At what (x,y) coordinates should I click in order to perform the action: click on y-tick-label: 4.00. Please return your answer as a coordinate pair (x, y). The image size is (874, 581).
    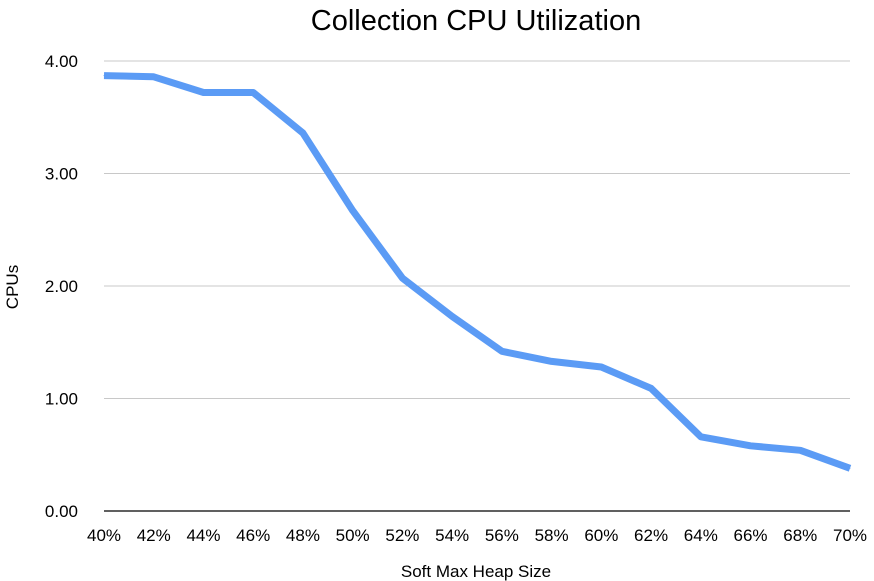
    Looking at the image, I should click on (61, 61).